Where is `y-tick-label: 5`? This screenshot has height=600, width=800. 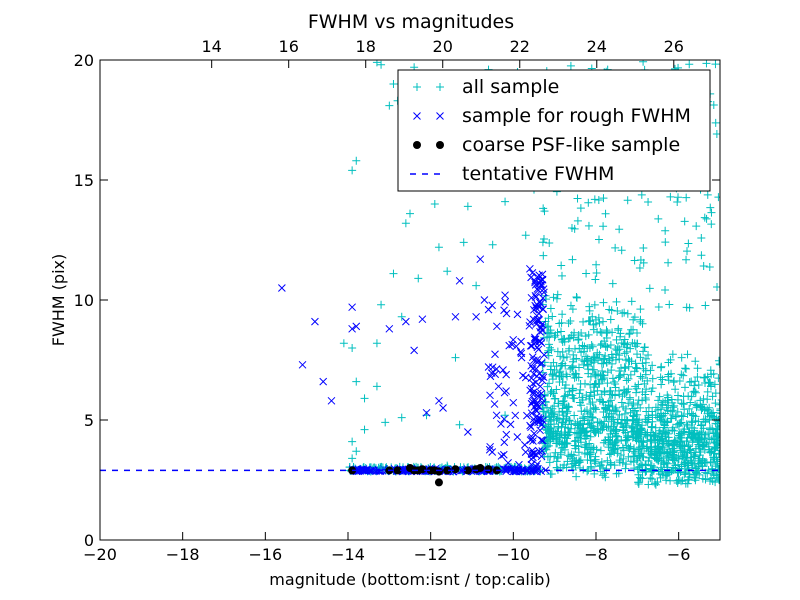 y-tick-label: 5 is located at coordinates (89, 420).